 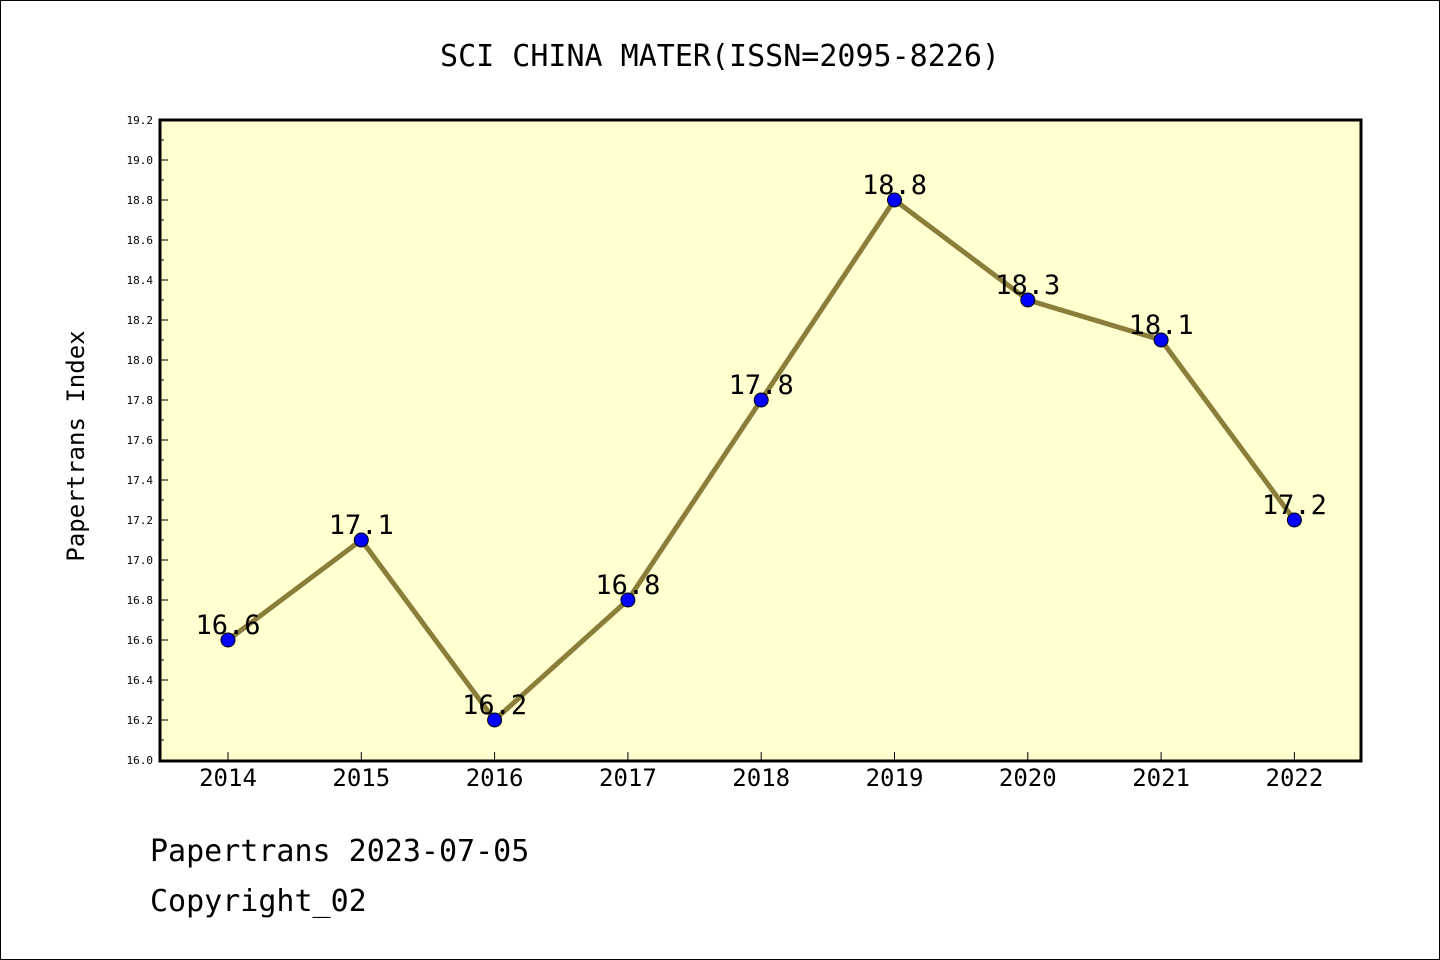 I want to click on y-tick-label: 17.4, so click(x=140, y=480).